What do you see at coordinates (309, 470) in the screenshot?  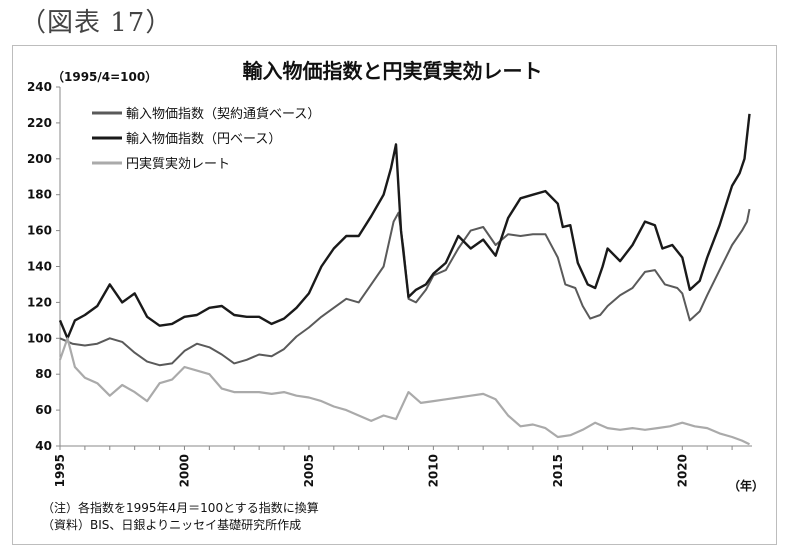 I see `x-tick-label: 2005` at bounding box center [309, 470].